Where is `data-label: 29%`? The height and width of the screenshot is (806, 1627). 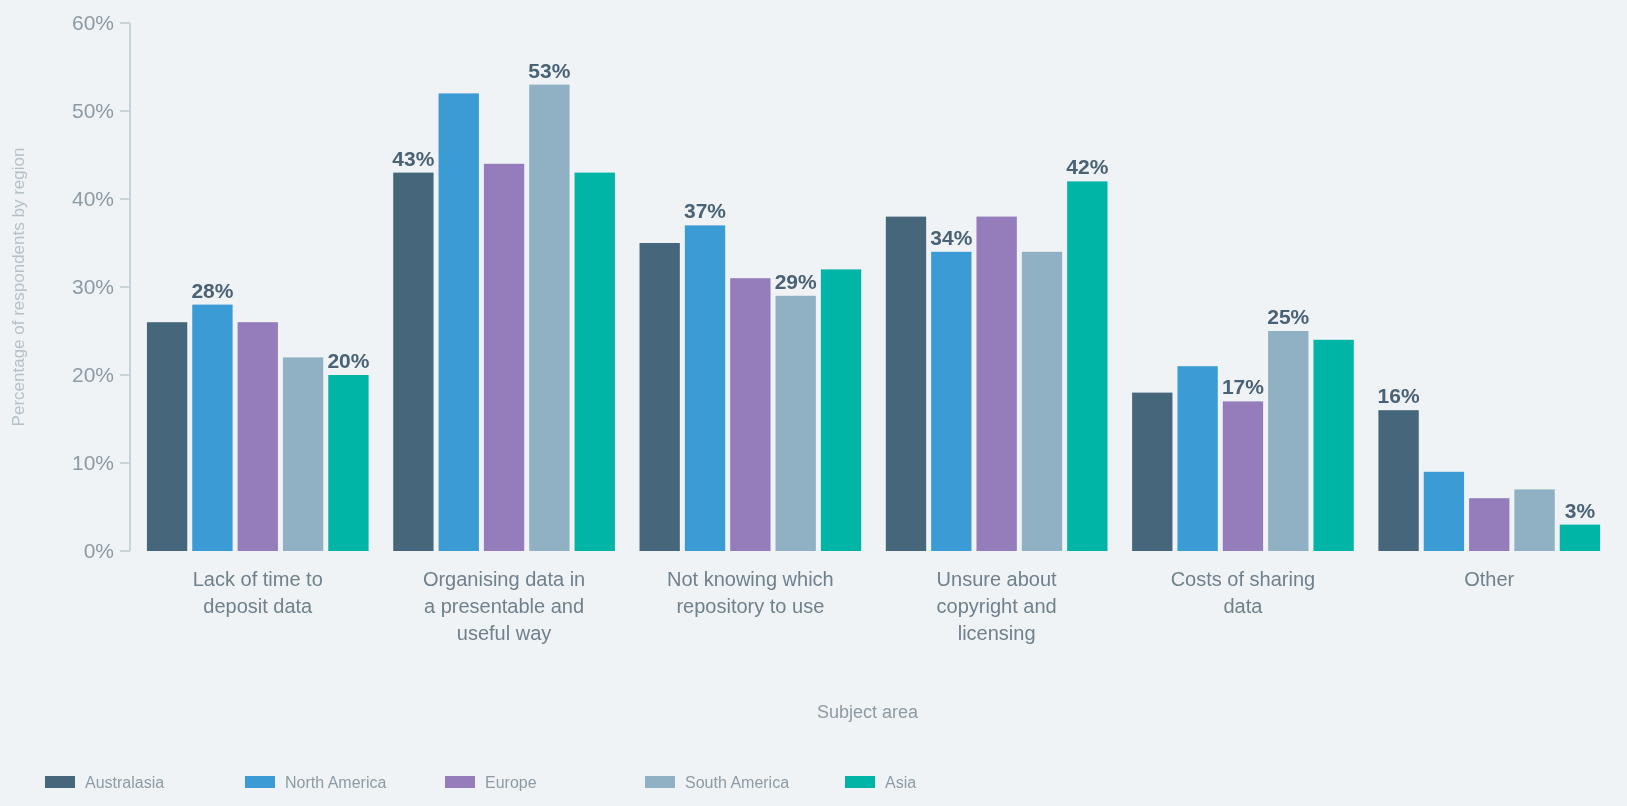
data-label: 29% is located at coordinates (796, 281).